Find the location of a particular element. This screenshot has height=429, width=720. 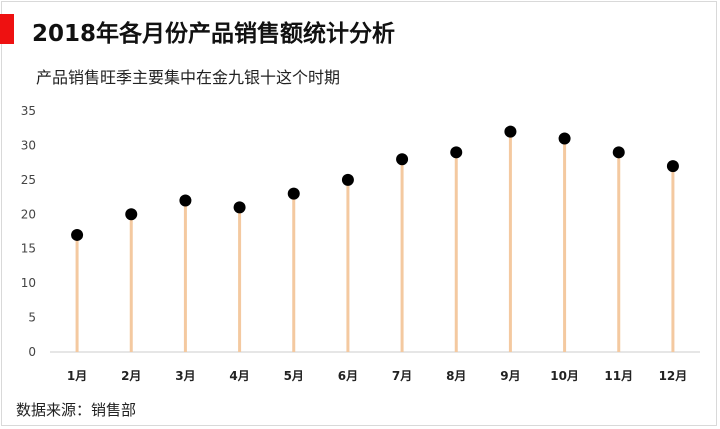

x-tick-label: 1月 is located at coordinates (77, 376).